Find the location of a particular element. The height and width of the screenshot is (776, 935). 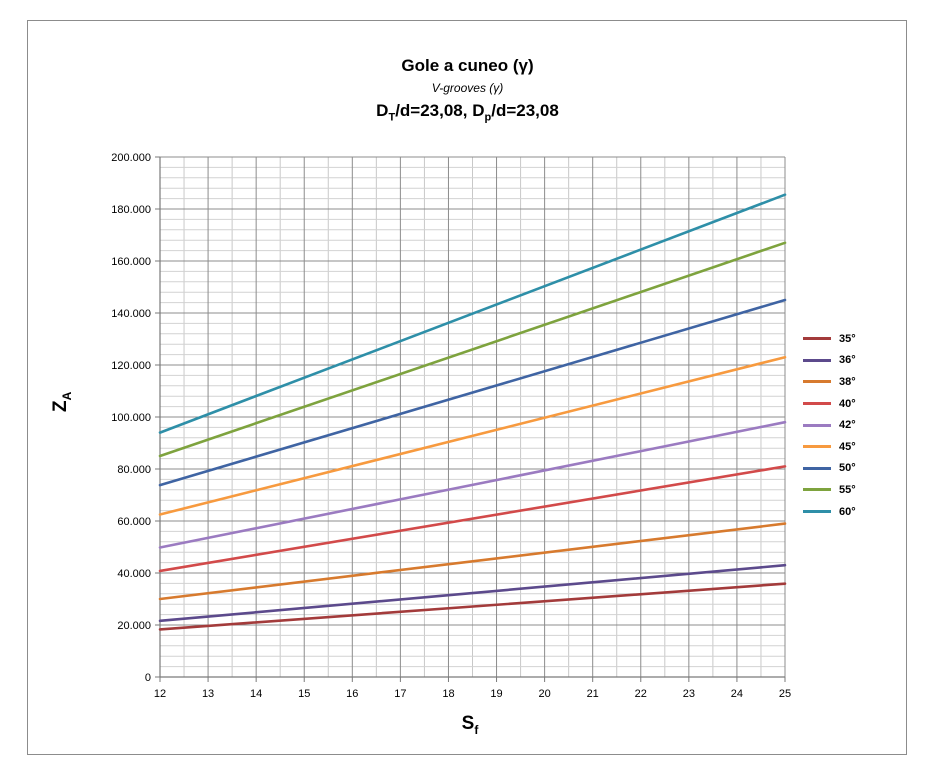

y-tick-label: 20.000 is located at coordinates (134, 626).